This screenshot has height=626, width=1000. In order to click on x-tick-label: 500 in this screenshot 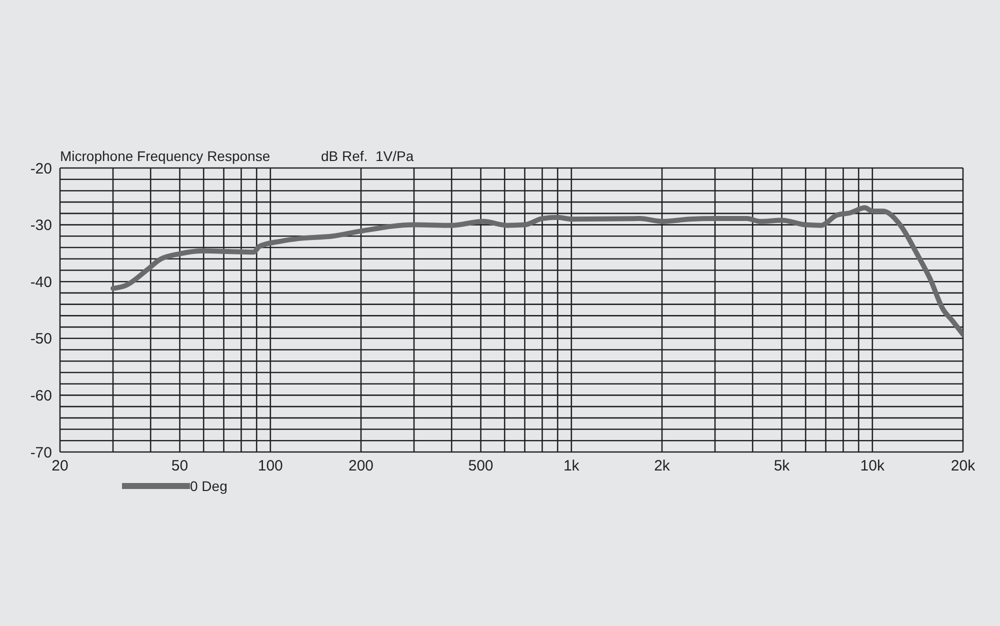, I will do `click(481, 466)`.